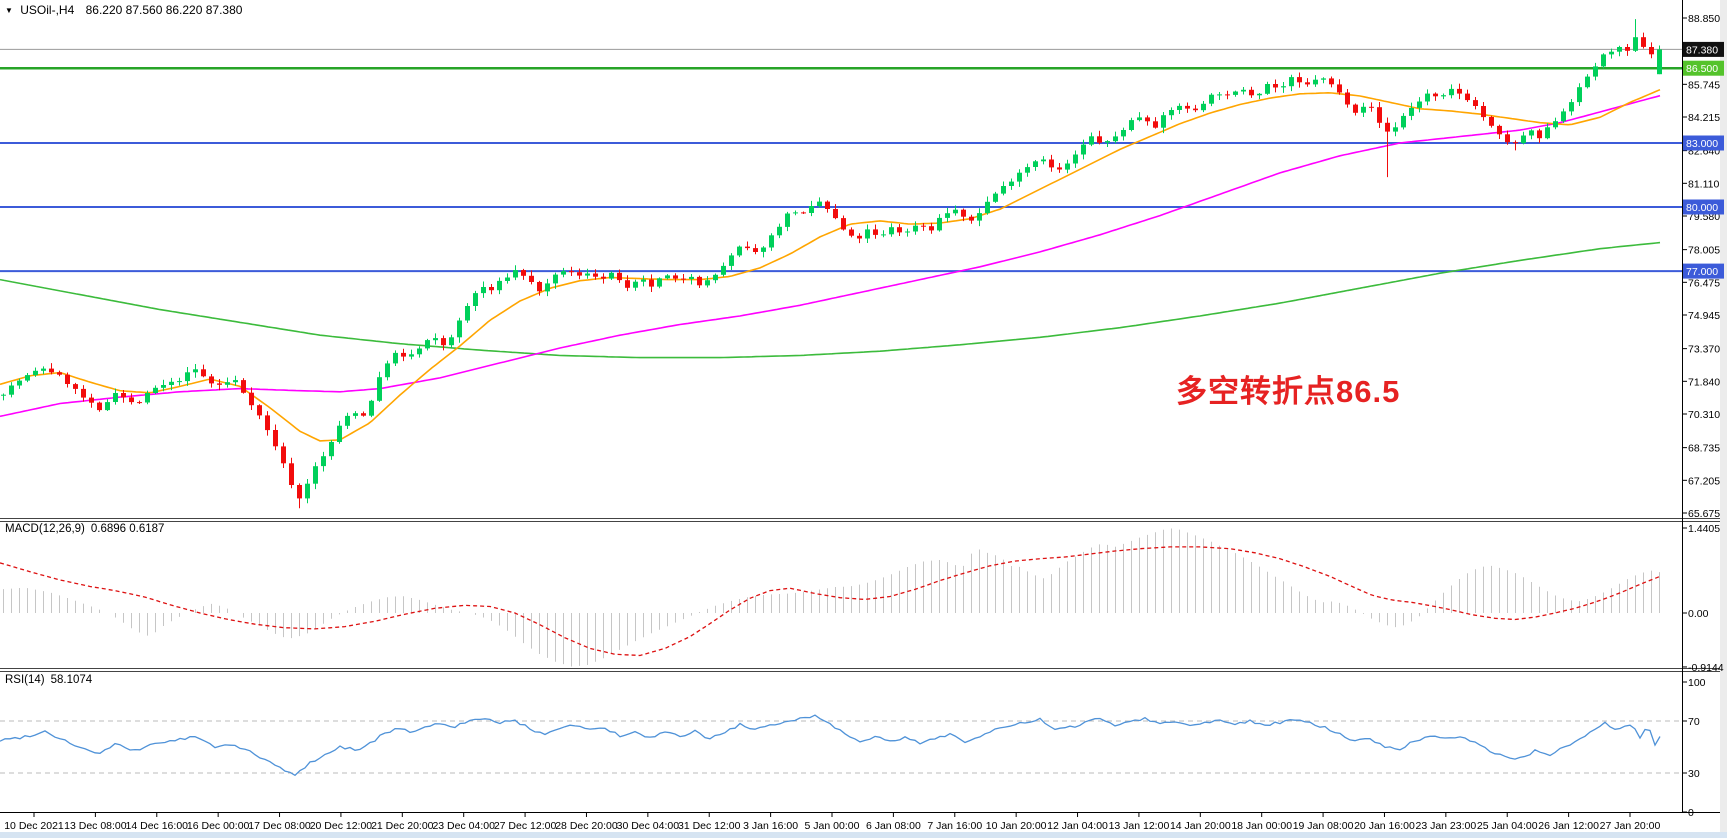  What do you see at coordinates (47, 10) in the screenshot?
I see `symbol-timeframe-label: USOil-,H4` at bounding box center [47, 10].